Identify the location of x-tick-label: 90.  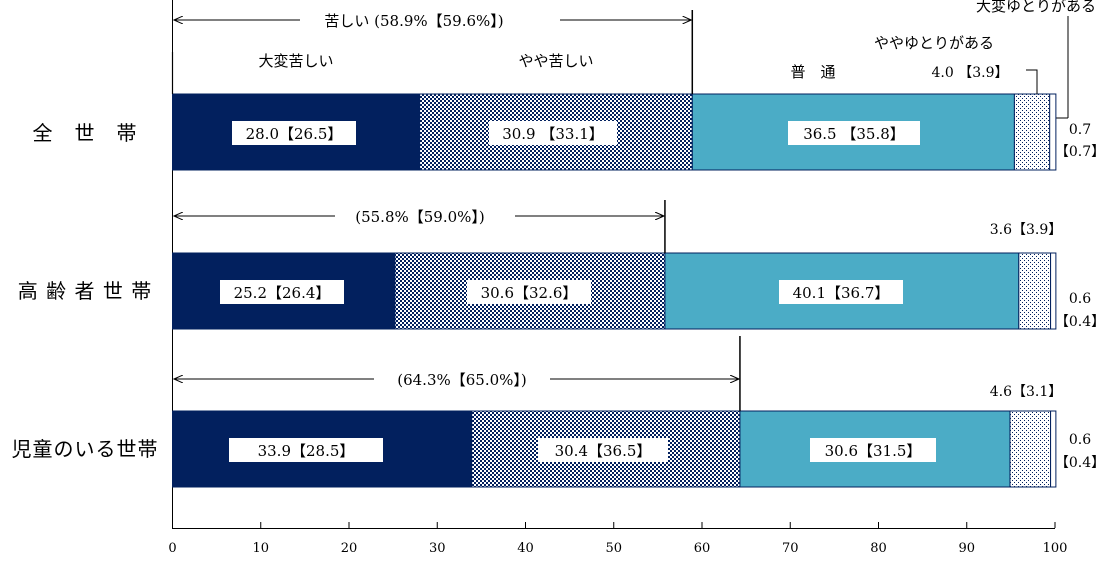
(966, 548).